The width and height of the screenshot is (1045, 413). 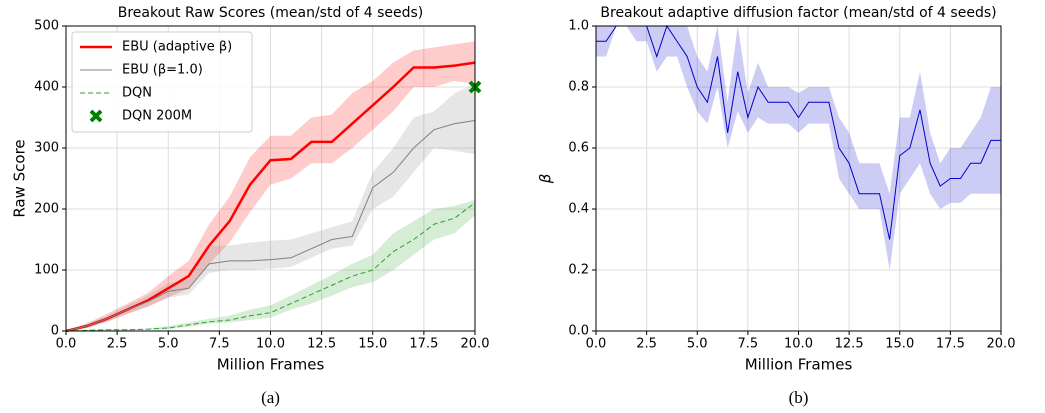 I want to click on series-line, so click(x=270, y=267).